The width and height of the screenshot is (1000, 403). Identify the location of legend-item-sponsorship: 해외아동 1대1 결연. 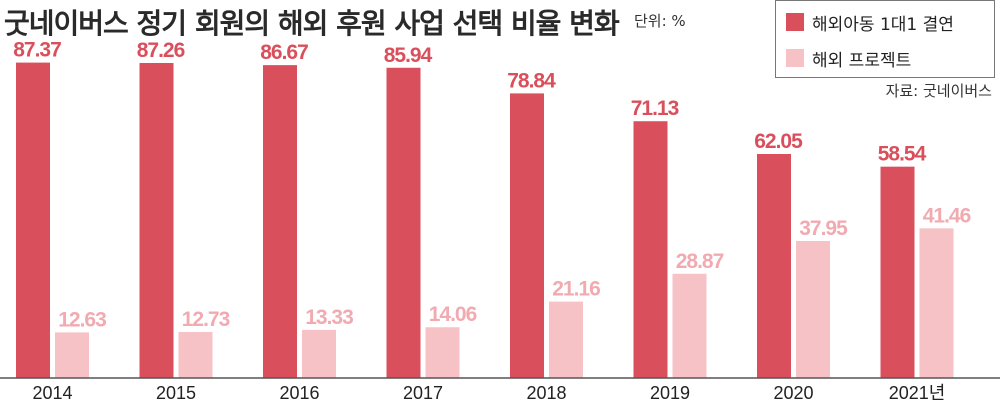
(870, 22).